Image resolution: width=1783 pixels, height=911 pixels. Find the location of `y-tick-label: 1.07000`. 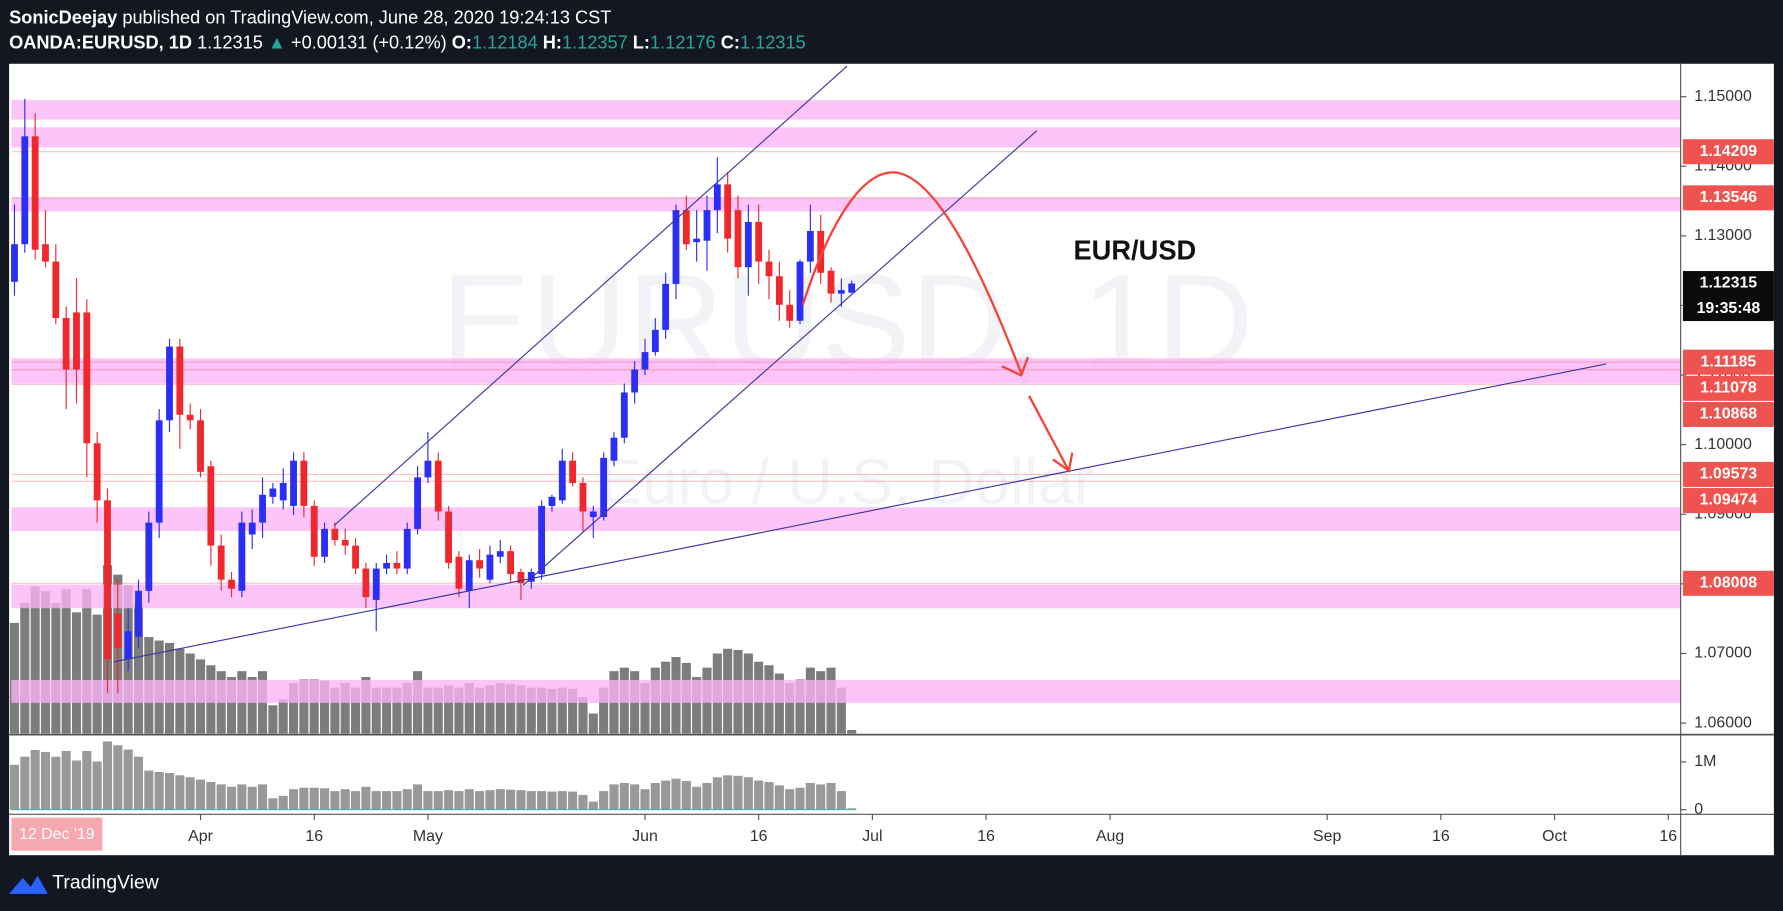

y-tick-label: 1.07000 is located at coordinates (1723, 653).